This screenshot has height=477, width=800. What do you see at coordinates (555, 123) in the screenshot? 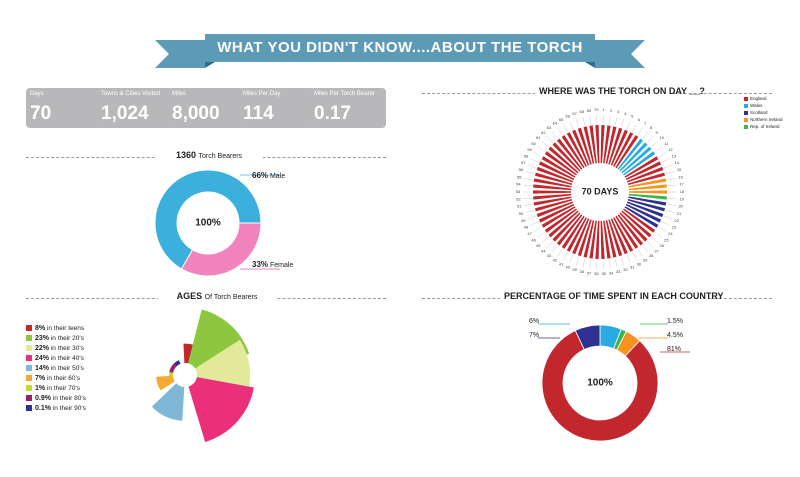
I see `day-label: 64` at bounding box center [555, 123].